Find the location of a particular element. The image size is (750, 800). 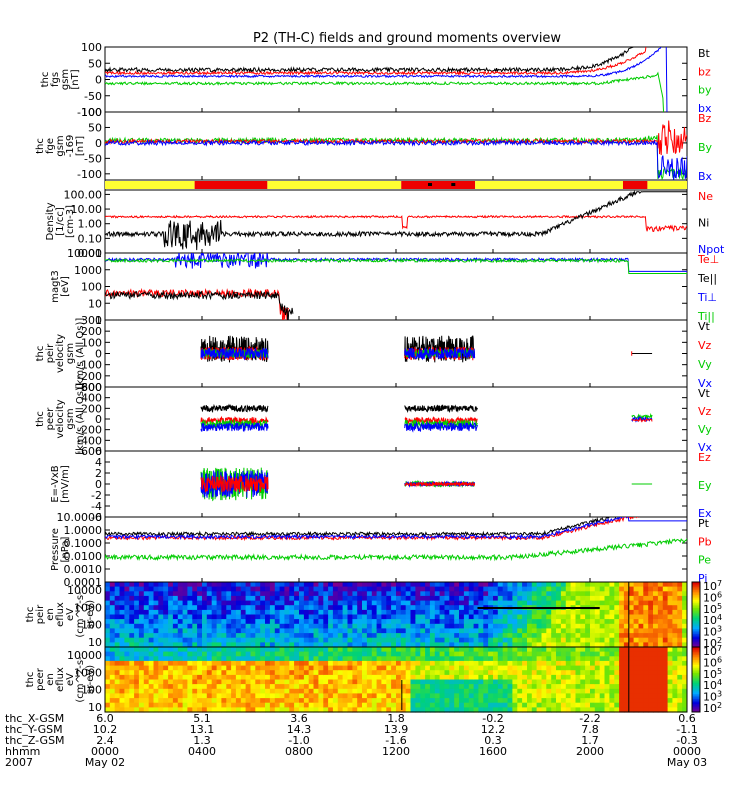

y-tick-label: 100.00 is located at coordinates (83, 194).